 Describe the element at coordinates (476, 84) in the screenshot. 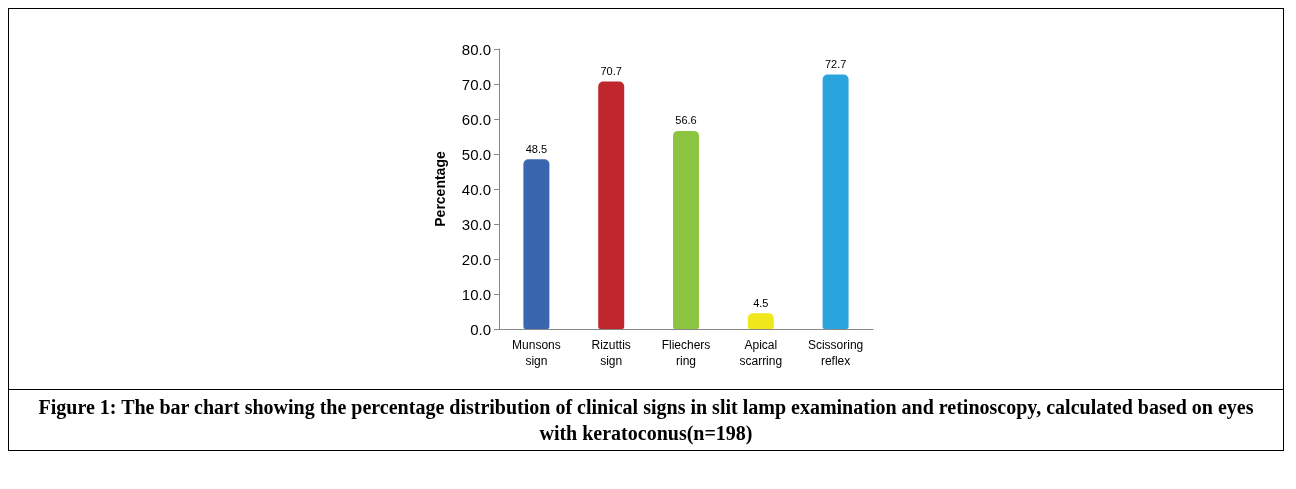

I see `y-tick-label: 70.0` at that location.